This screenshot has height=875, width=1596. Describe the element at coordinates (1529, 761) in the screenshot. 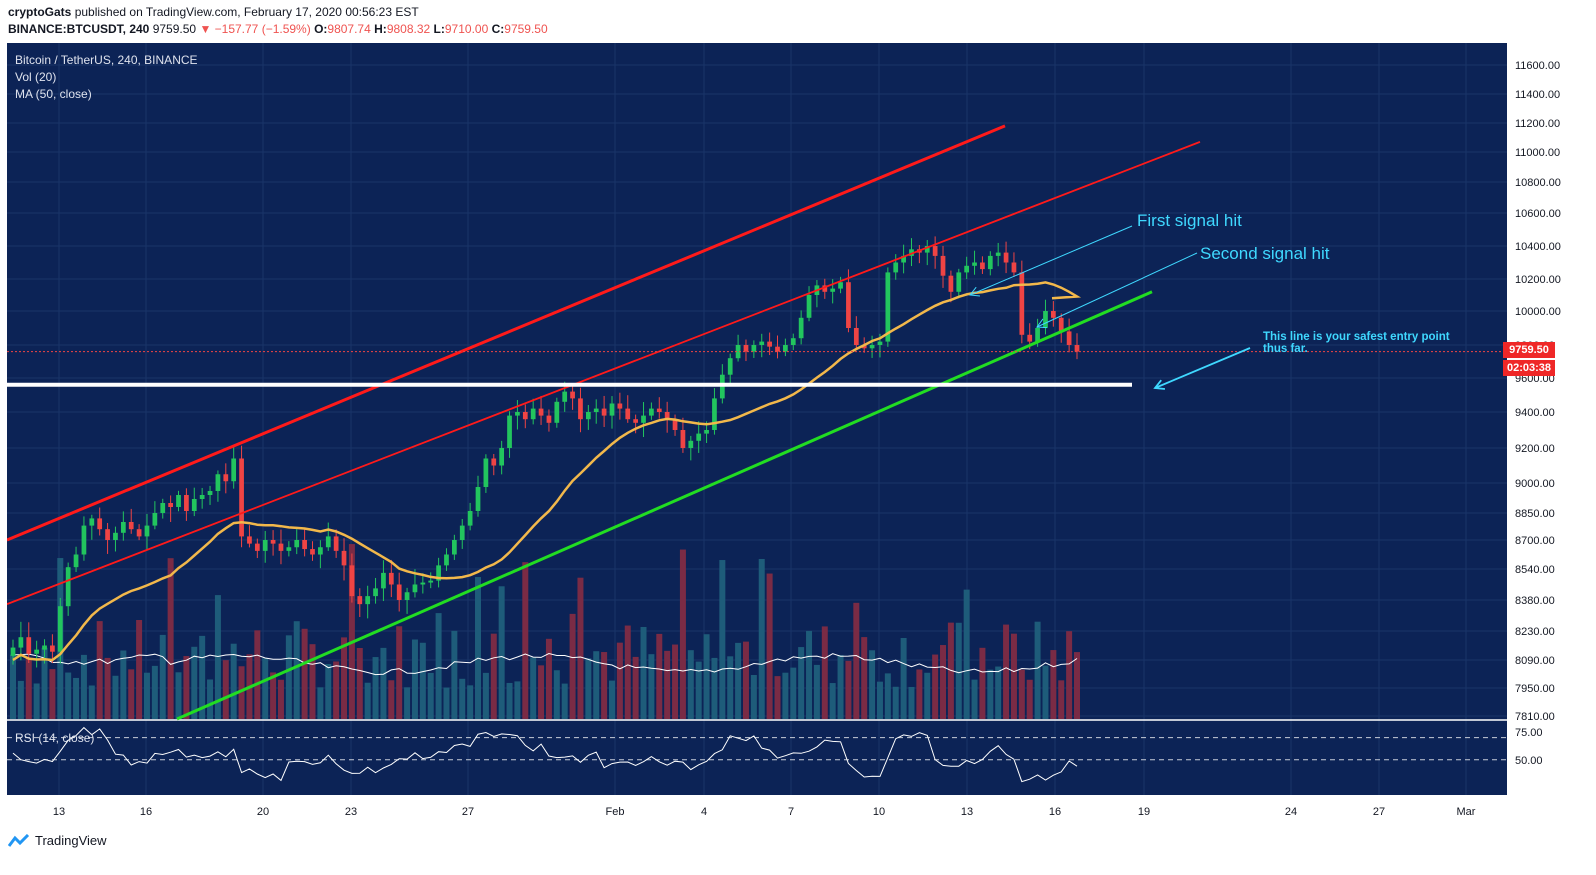

I see `rsi-tick-label: 50.00` at that location.